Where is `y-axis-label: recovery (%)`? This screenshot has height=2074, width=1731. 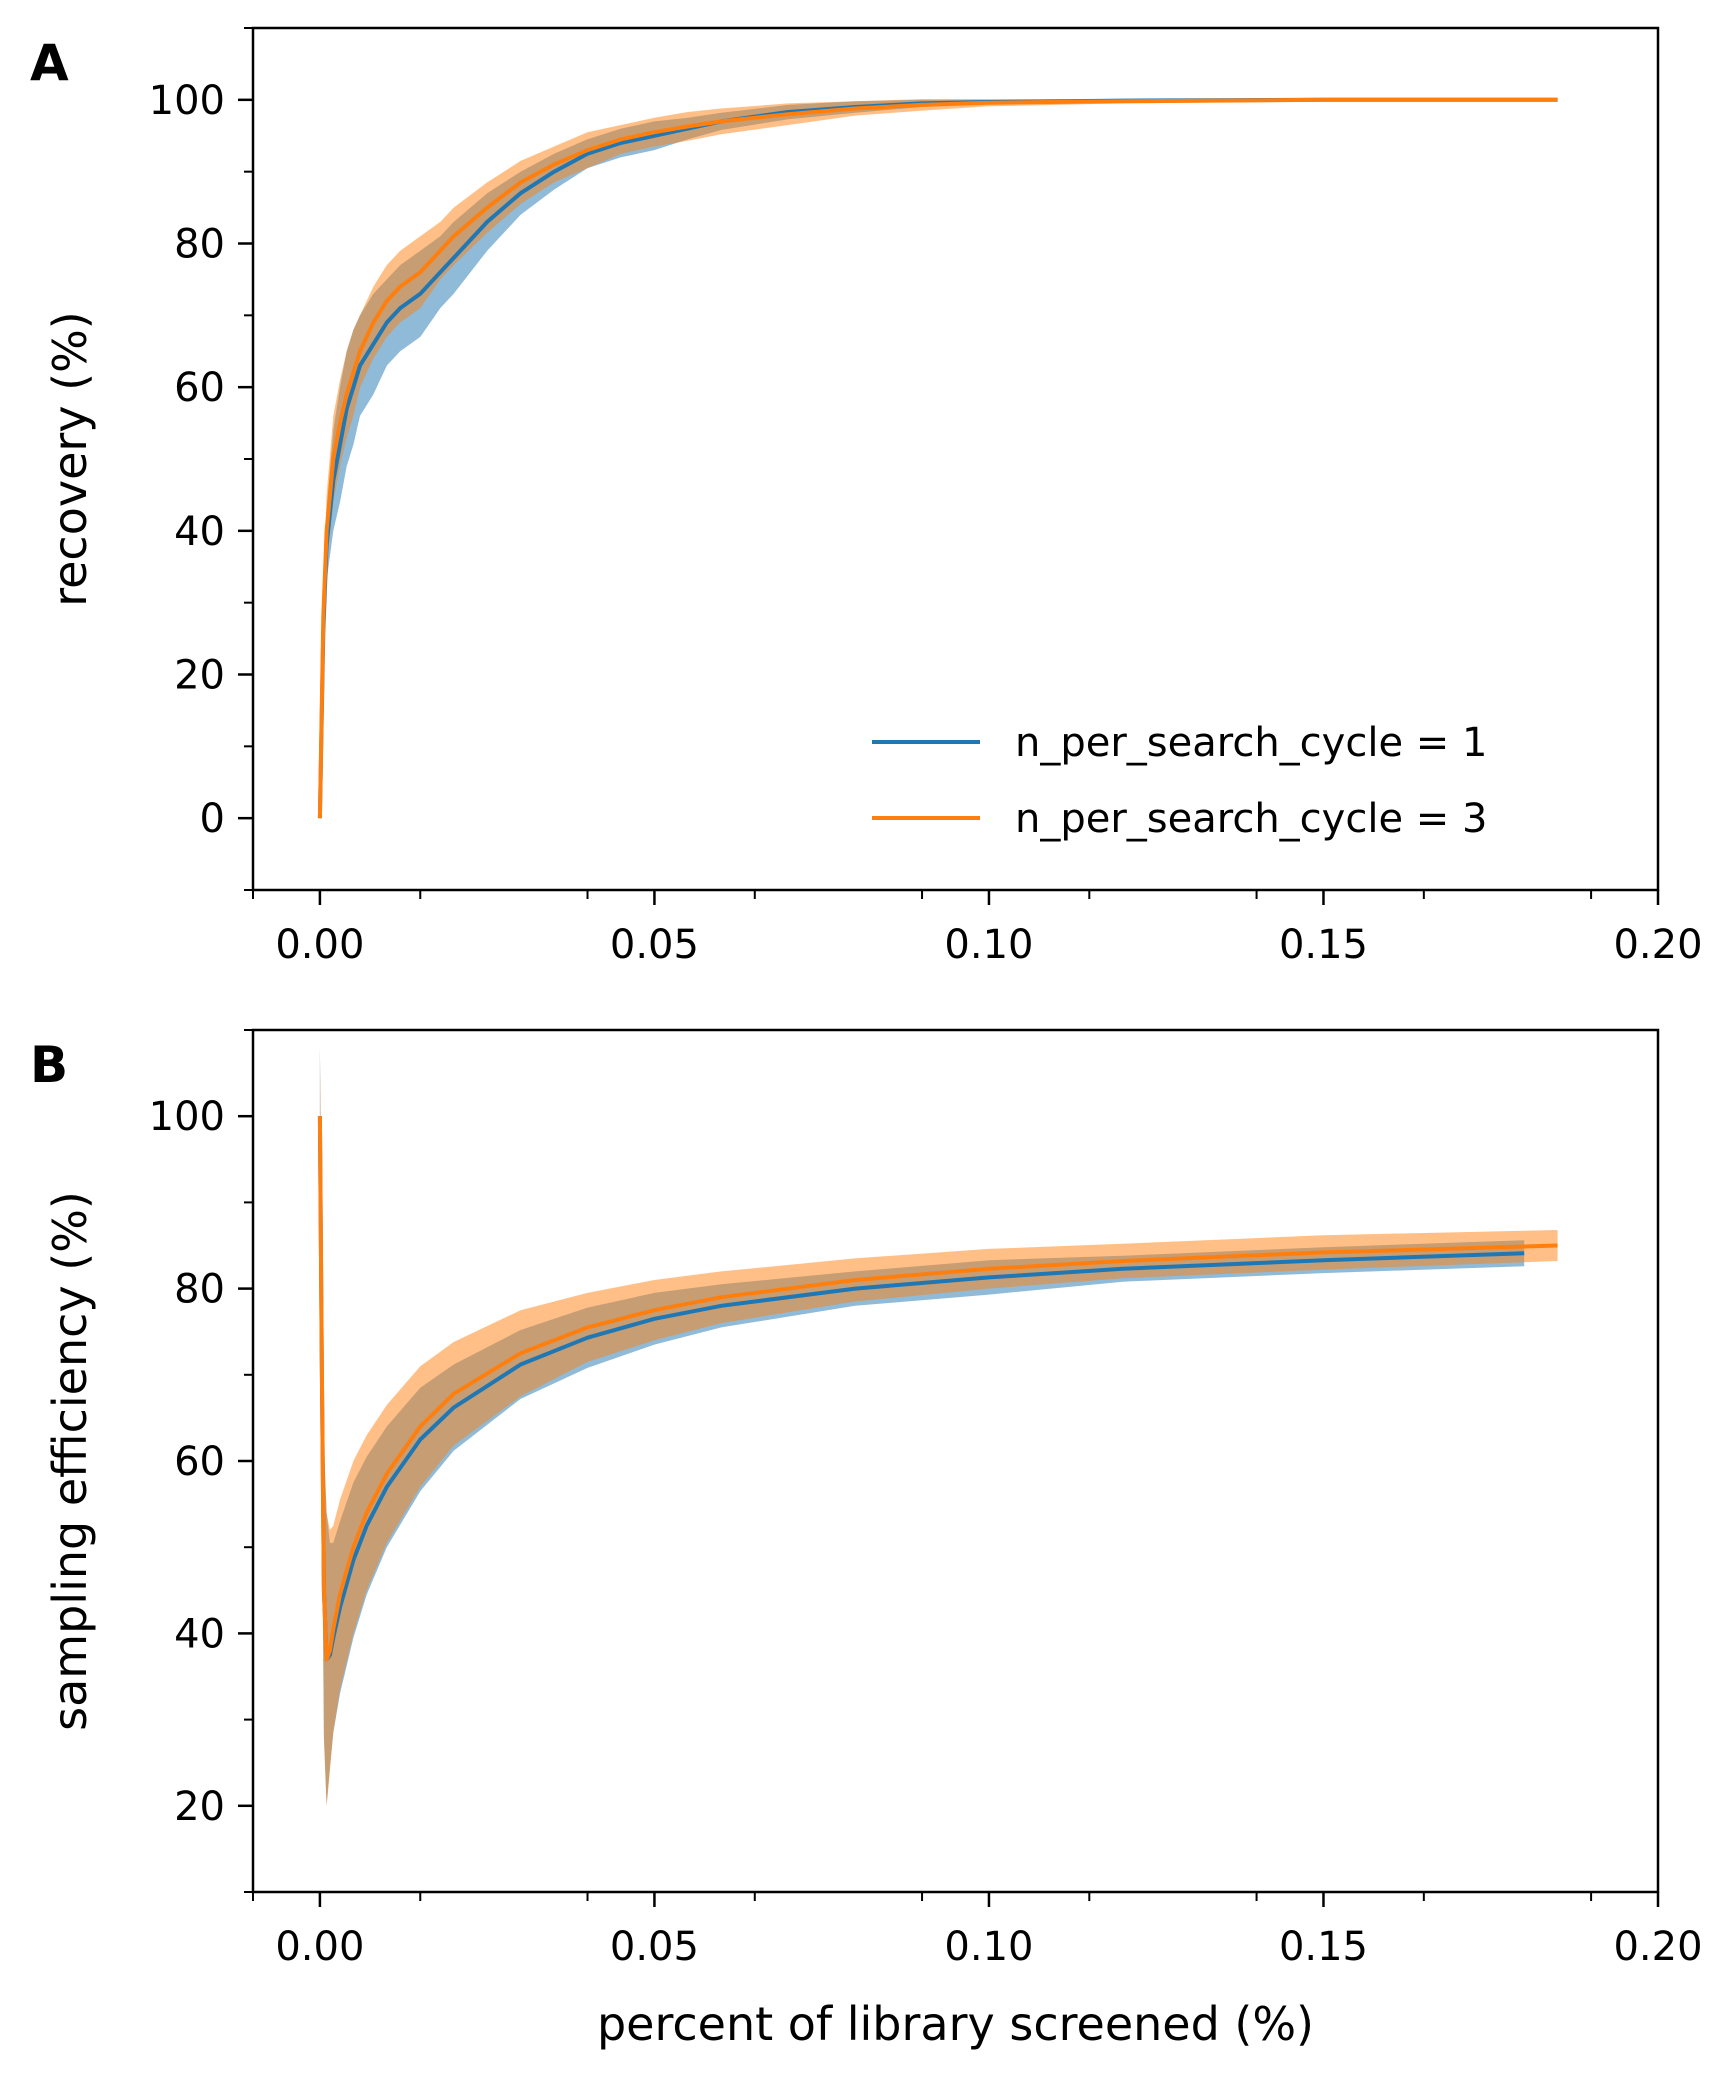 y-axis-label: recovery (%) is located at coordinates (70, 459).